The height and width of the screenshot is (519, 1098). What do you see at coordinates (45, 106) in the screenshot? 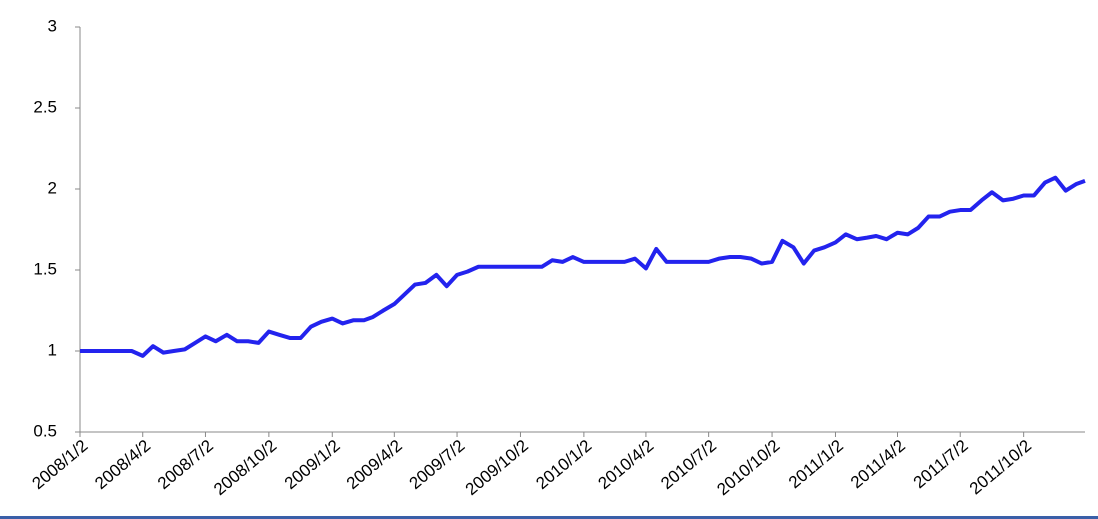
I see `y-tick-label: 2.5` at bounding box center [45, 106].